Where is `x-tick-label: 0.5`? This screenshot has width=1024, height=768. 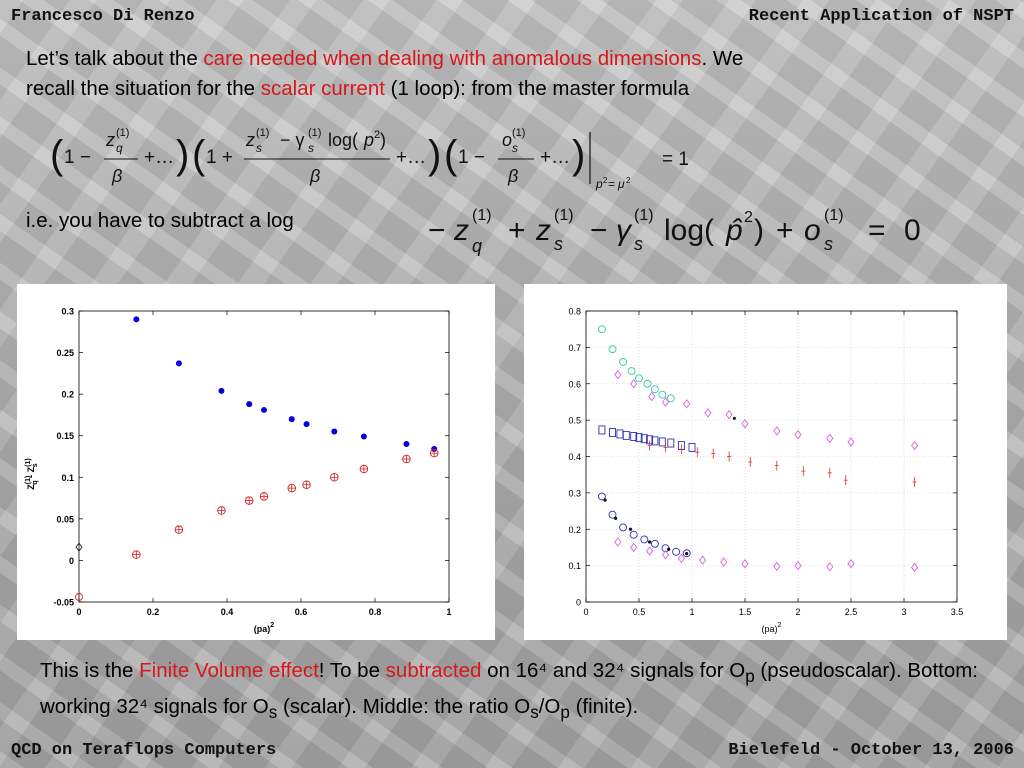
x-tick-label: 0.5 is located at coordinates (639, 612).